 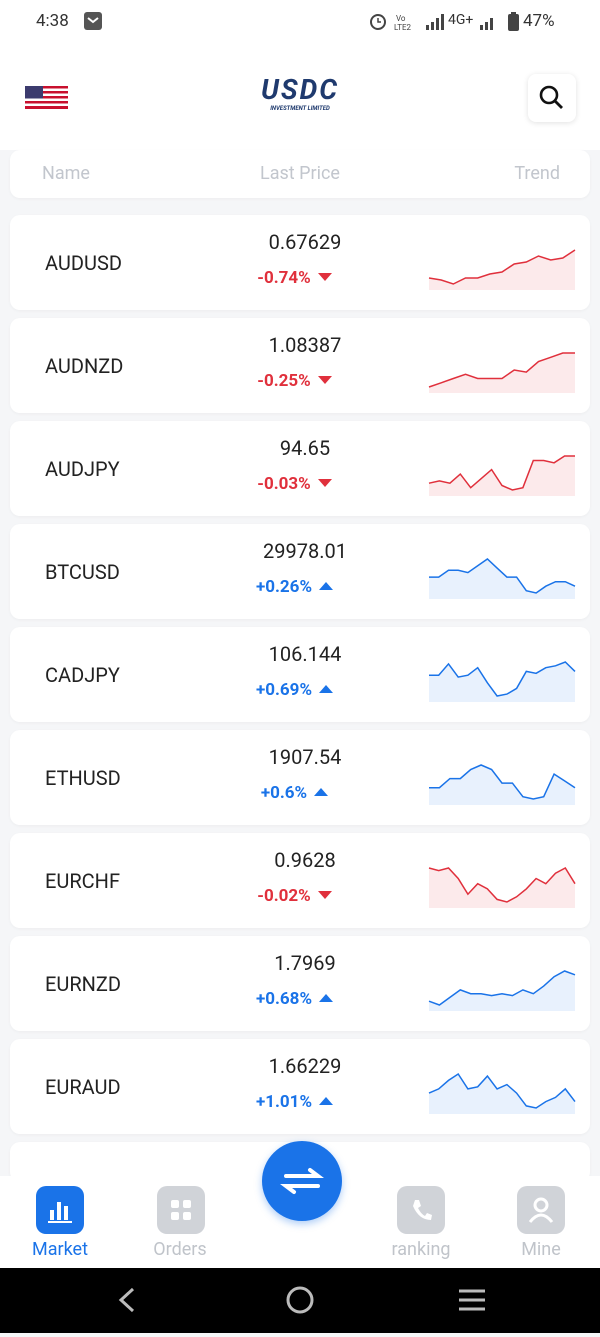 I want to click on search-button, so click(x=552, y=98).